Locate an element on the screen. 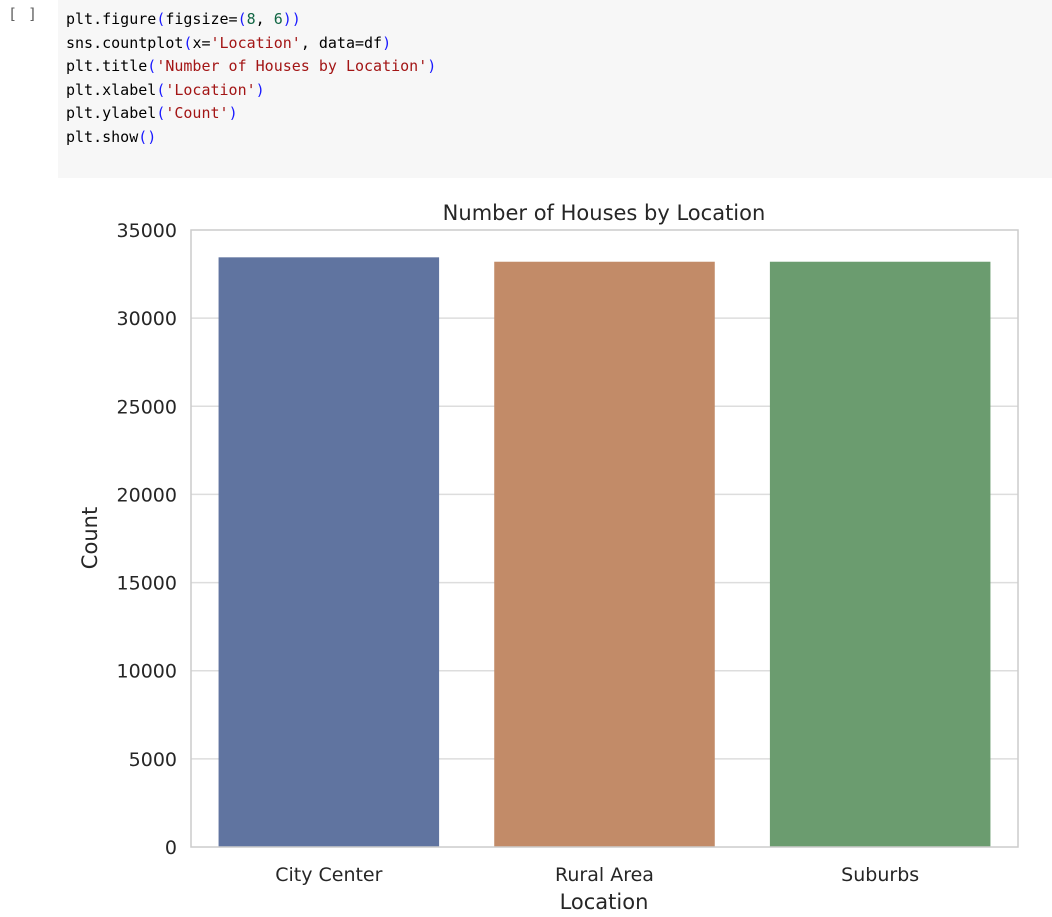  chart-title: Number of Houses by Location is located at coordinates (604, 213).